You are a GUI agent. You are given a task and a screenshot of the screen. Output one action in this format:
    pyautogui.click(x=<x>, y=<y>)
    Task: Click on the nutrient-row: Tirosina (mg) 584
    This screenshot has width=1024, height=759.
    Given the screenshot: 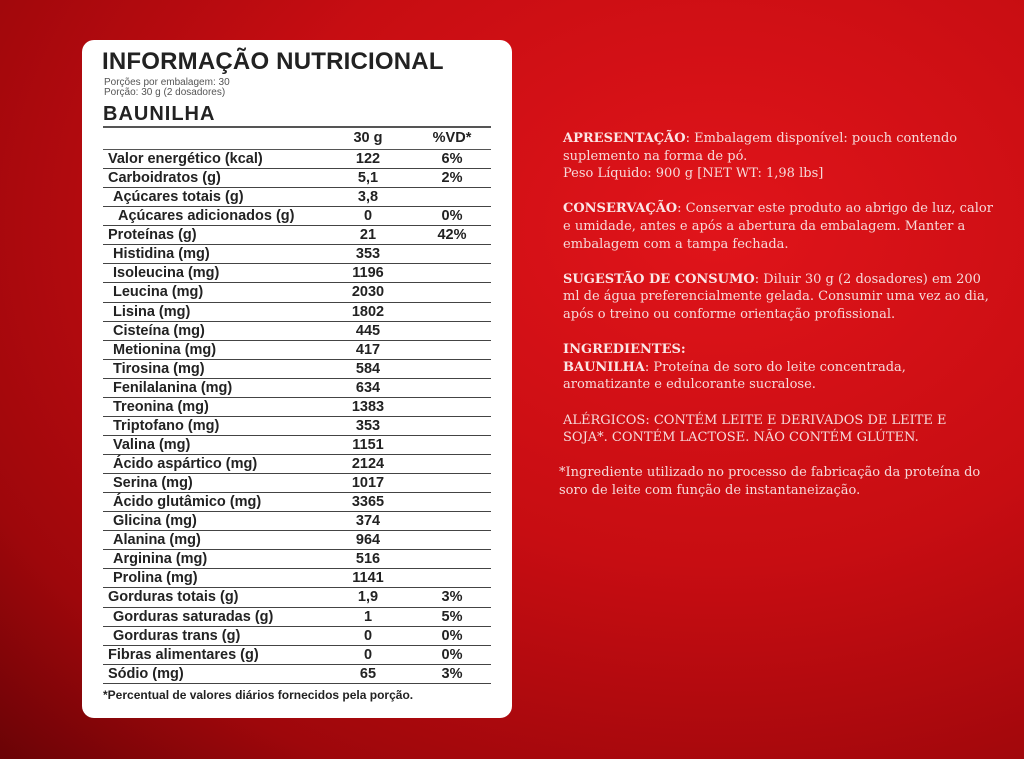 What is the action you would take?
    pyautogui.click(x=297, y=369)
    